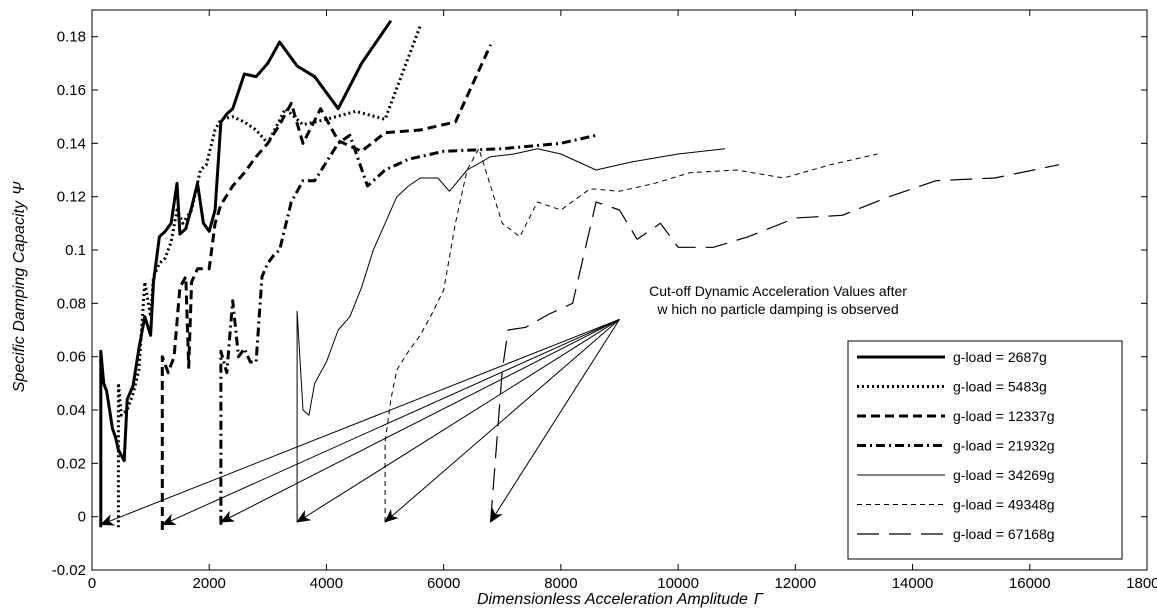 The image size is (1157, 610). I want to click on annotation-line-2: w hich no particle damping is observed, so click(777, 309).